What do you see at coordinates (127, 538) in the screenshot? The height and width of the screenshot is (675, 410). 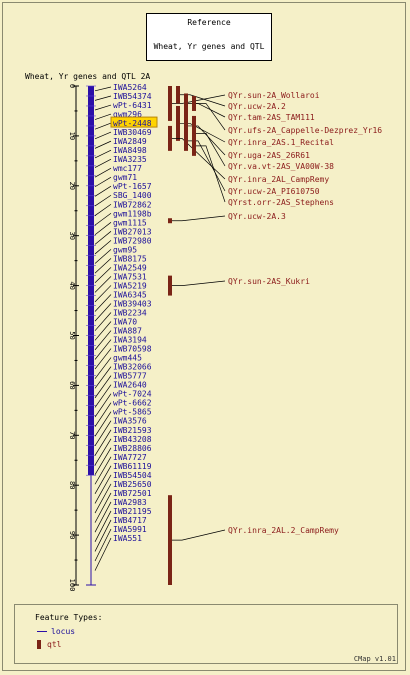 I see `marker-label: IWA551` at bounding box center [127, 538].